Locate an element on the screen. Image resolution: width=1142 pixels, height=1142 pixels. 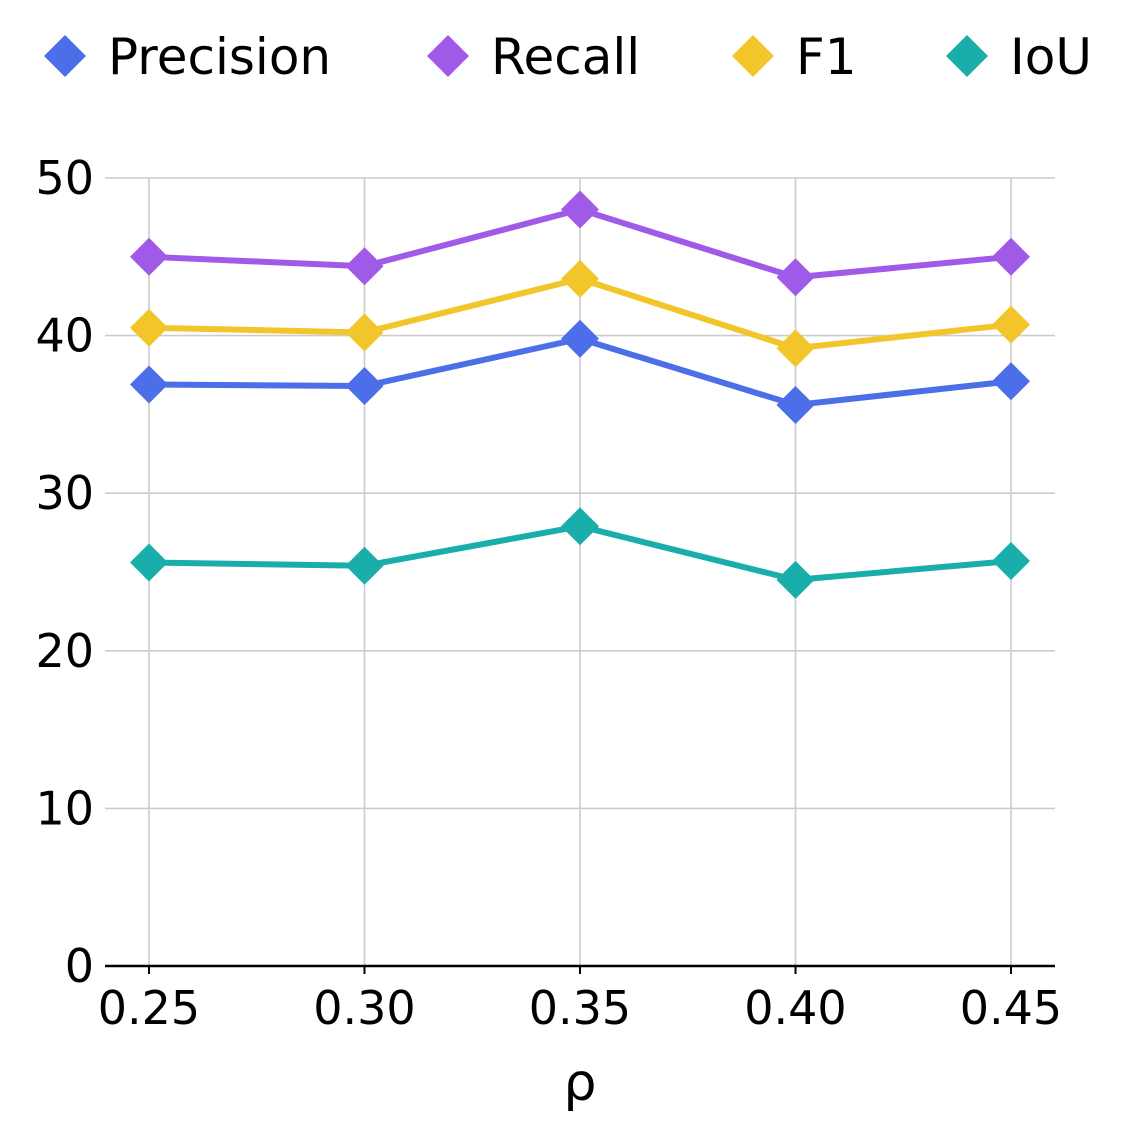
data-point-iou-0.45 is located at coordinates (1011, 560).